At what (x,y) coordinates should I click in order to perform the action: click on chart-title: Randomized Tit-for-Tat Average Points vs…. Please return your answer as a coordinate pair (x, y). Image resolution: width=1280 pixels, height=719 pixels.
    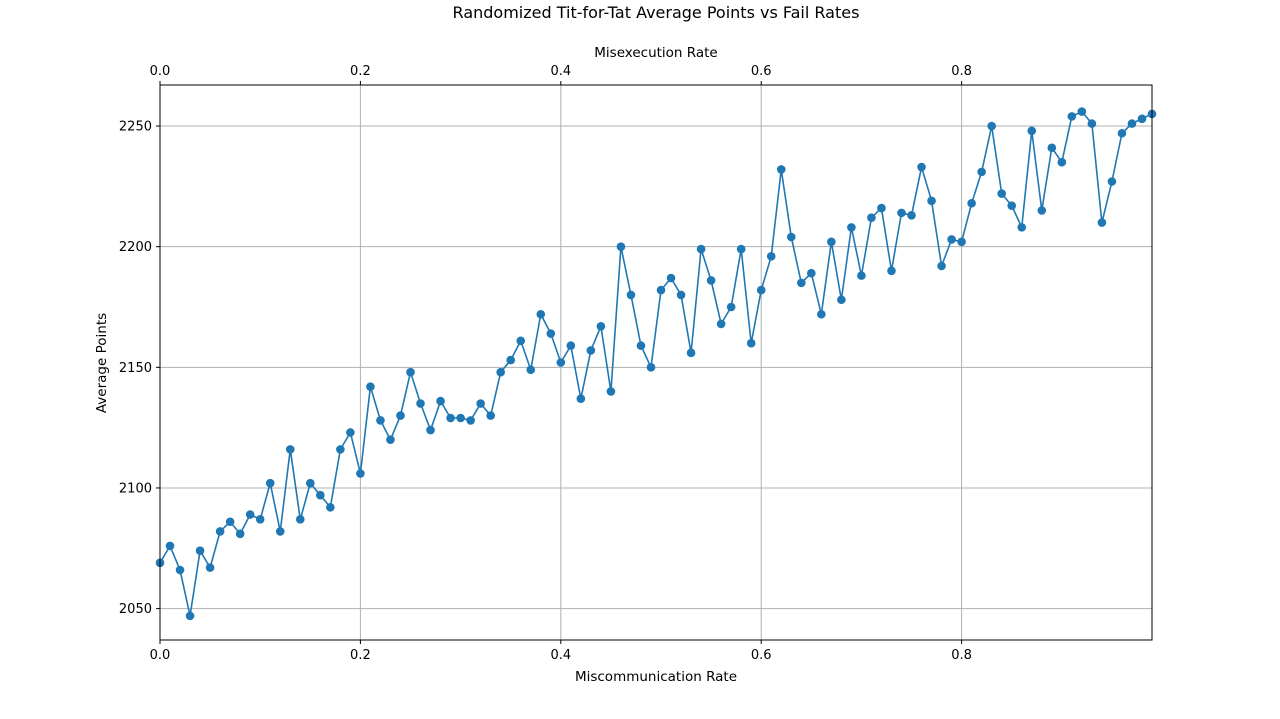
    Looking at the image, I should click on (656, 12).